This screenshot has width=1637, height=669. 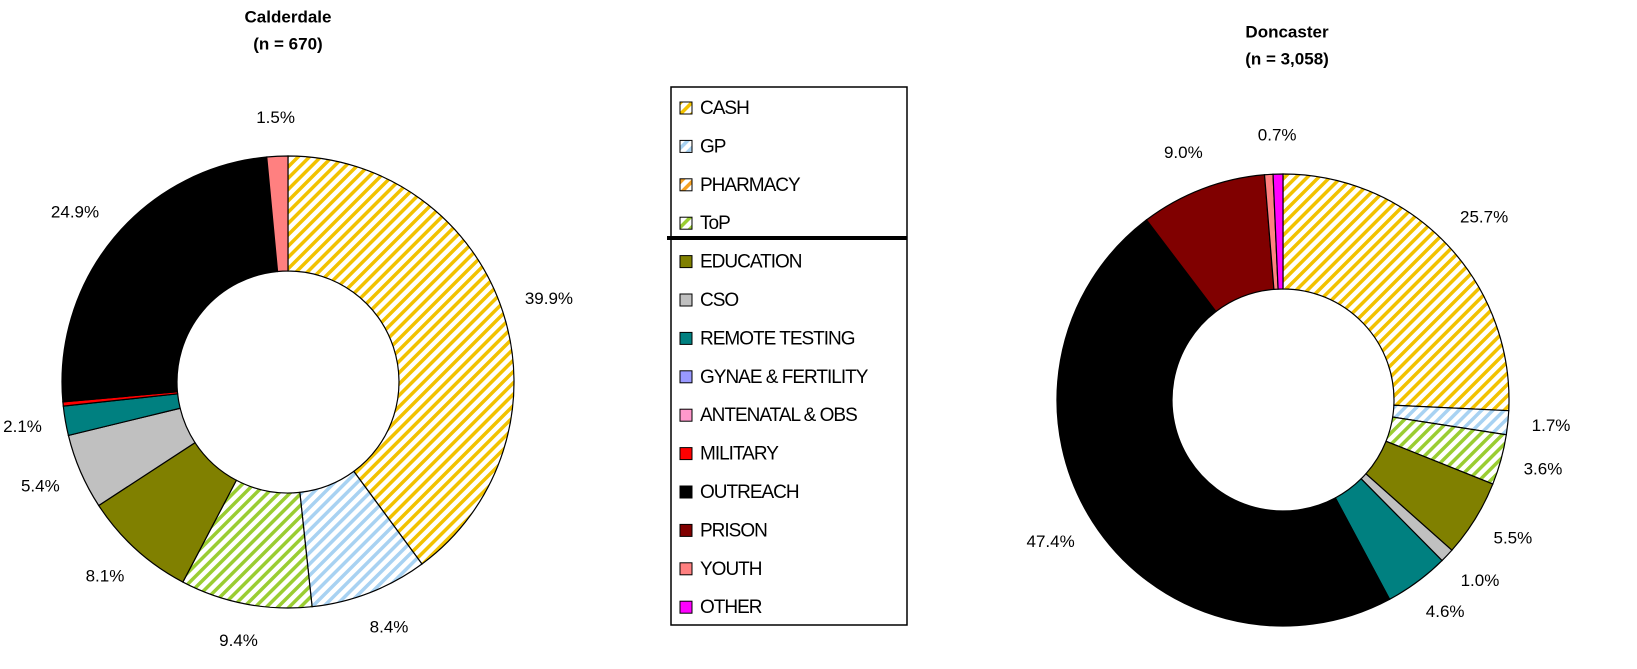 What do you see at coordinates (389, 627) in the screenshot?
I see `data-label: 8.4%` at bounding box center [389, 627].